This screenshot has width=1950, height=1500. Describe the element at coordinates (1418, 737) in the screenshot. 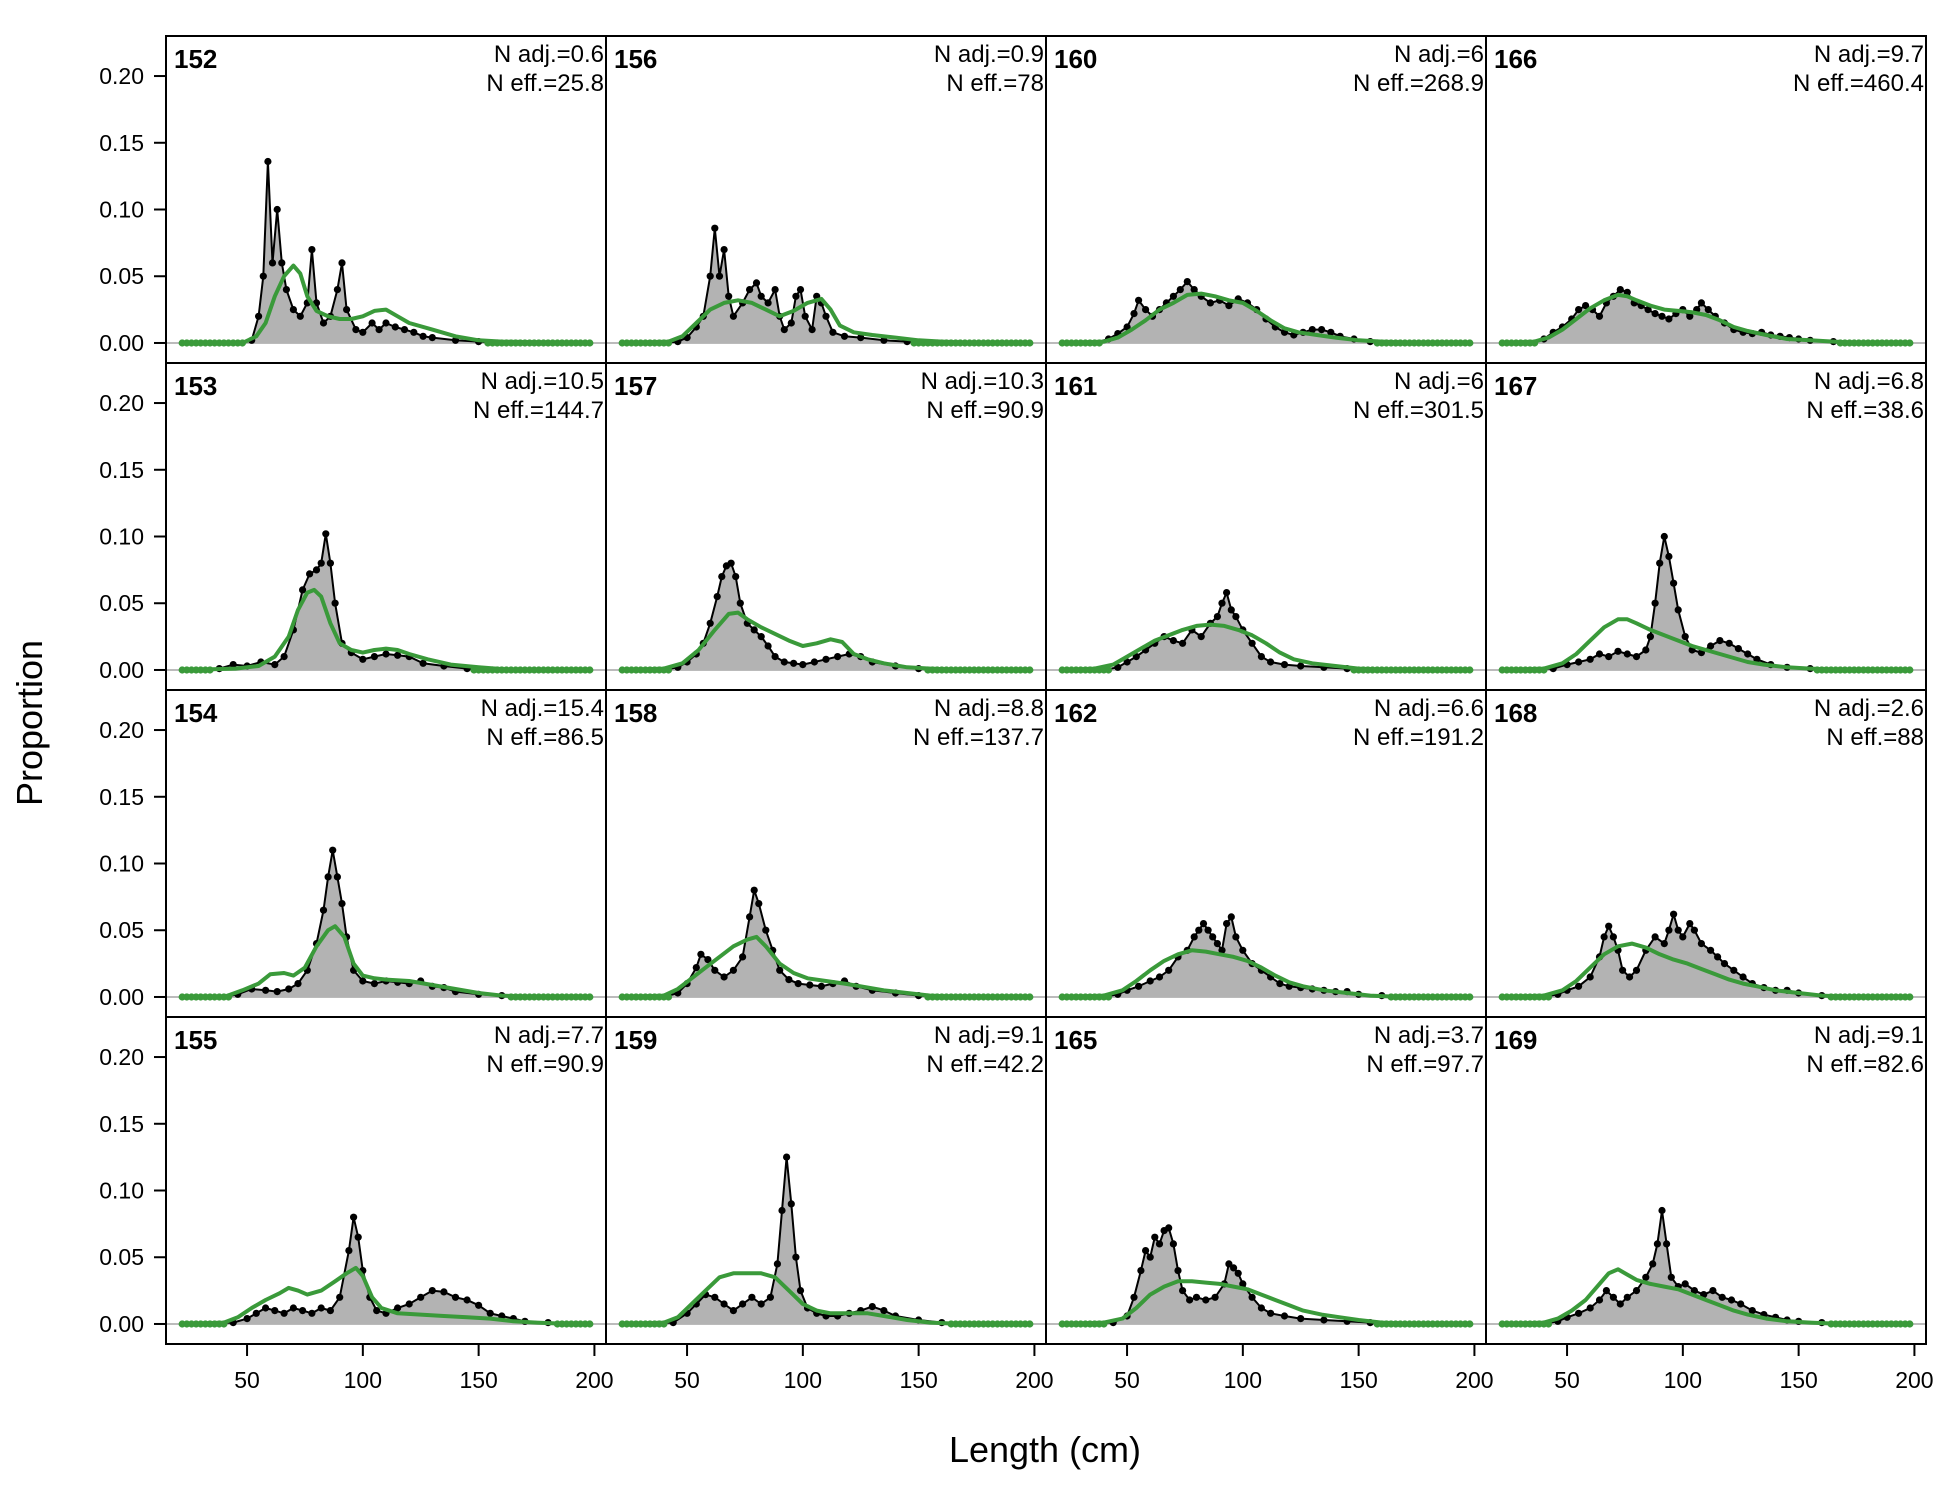

I see `n-eff-label: N eff.=191.2` at that location.